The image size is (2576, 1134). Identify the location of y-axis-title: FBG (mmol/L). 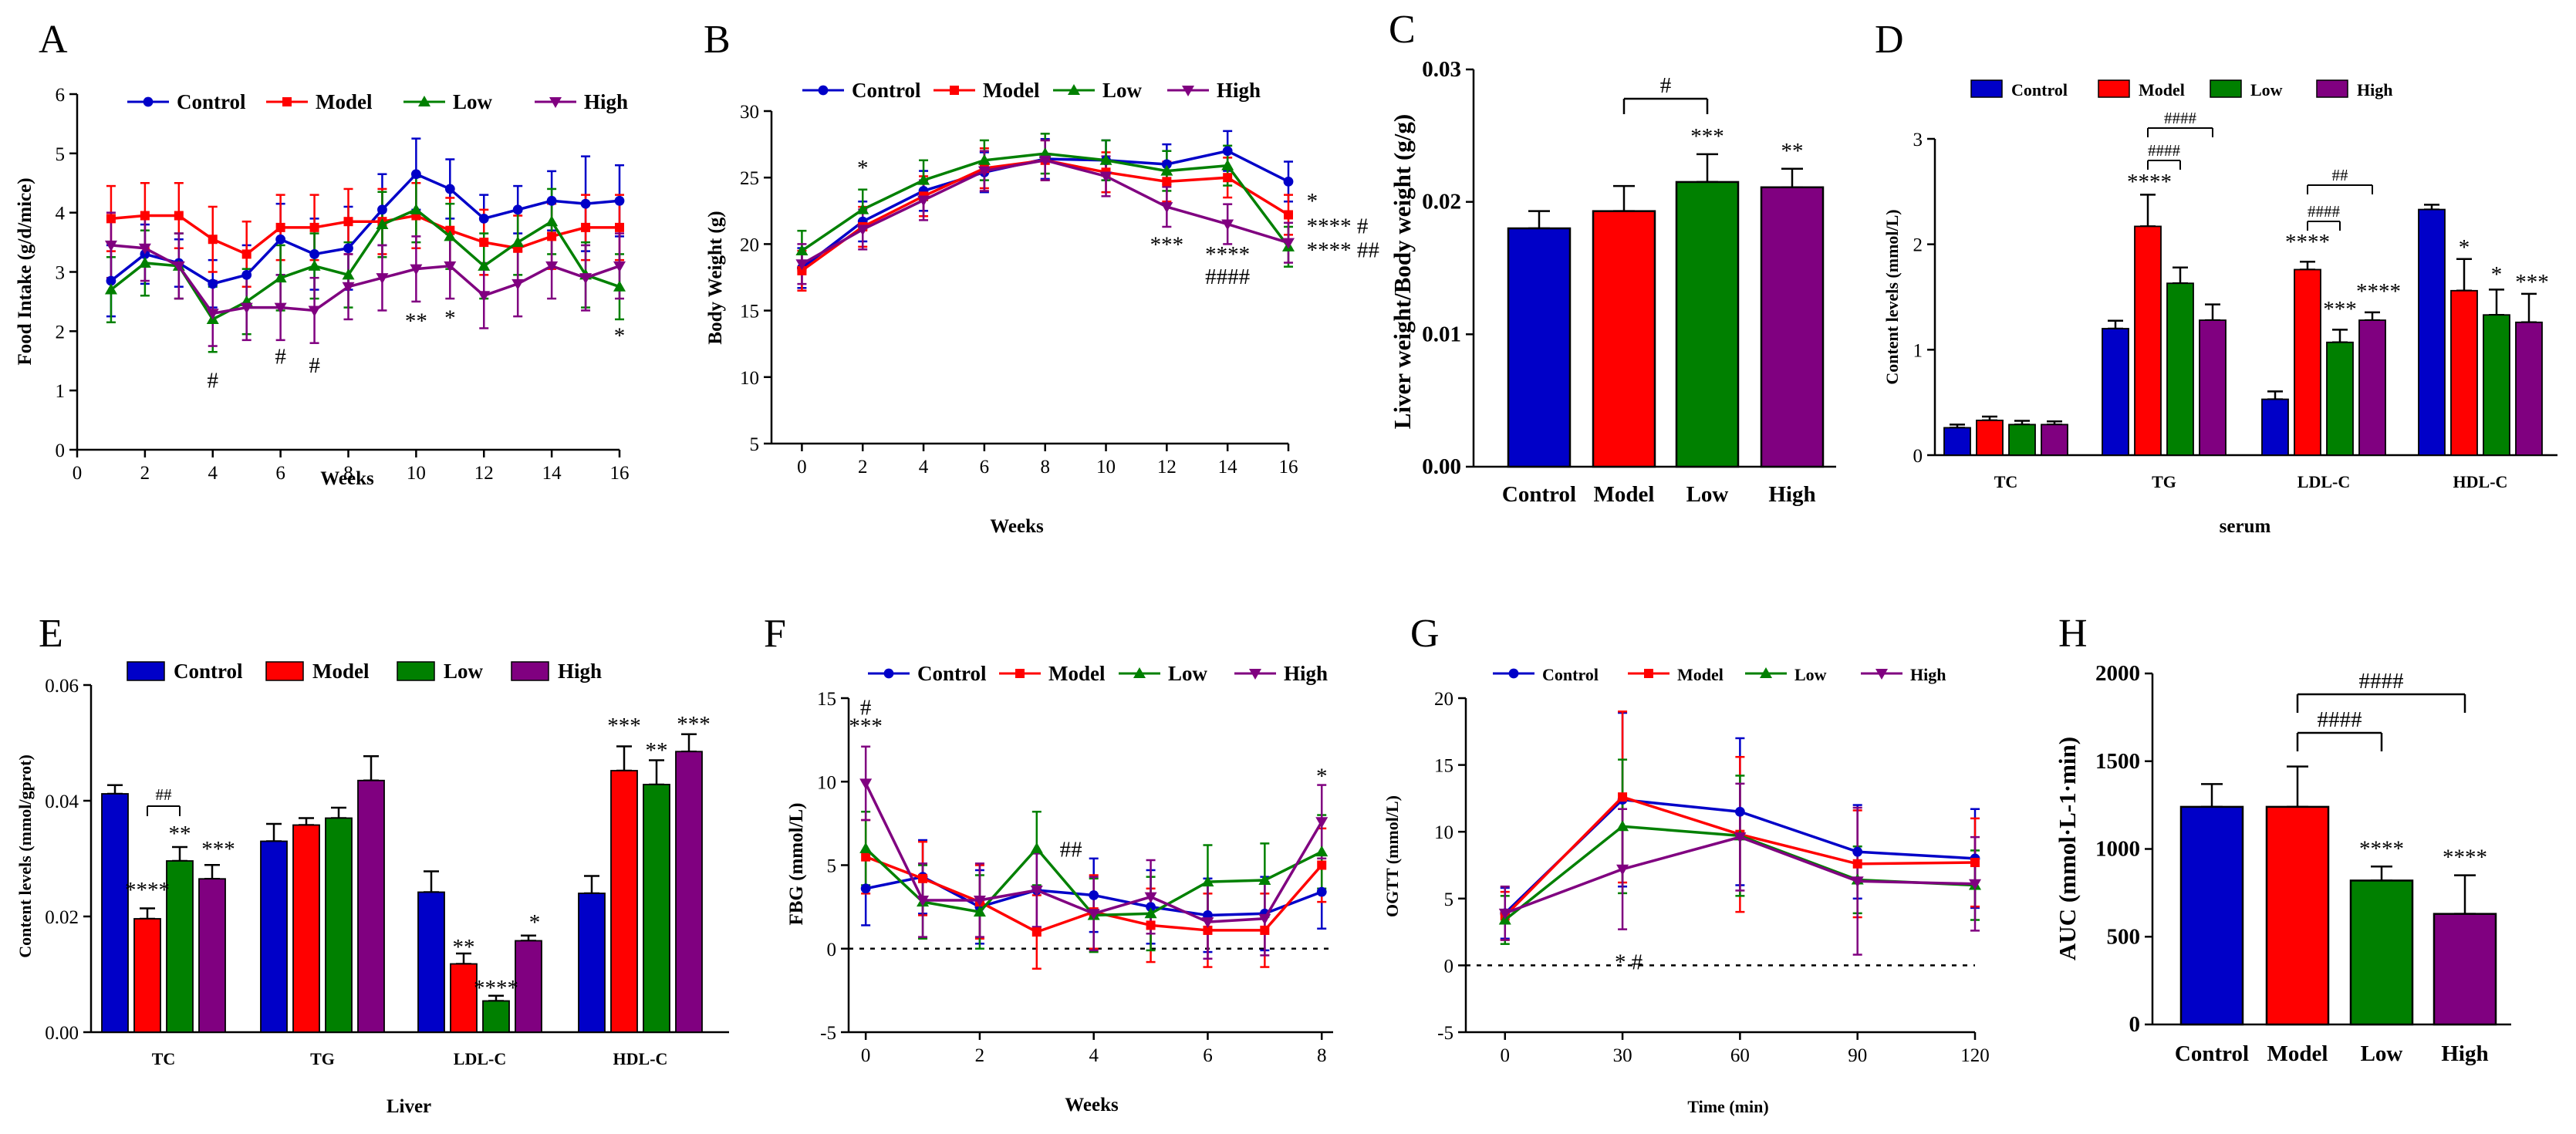
(796, 863).